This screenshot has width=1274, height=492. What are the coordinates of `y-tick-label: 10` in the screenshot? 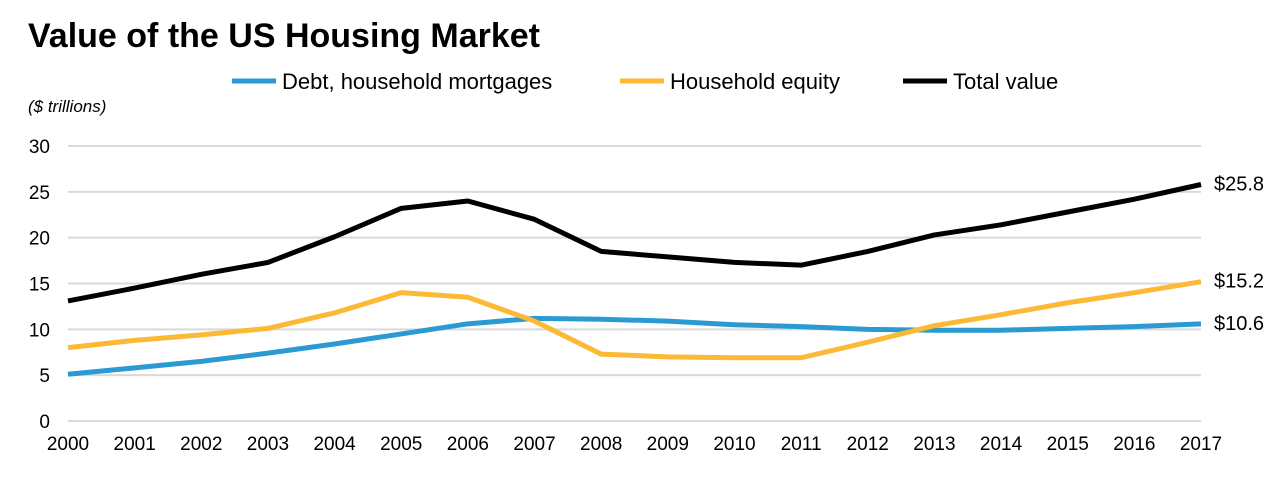 It's located at (39, 330).